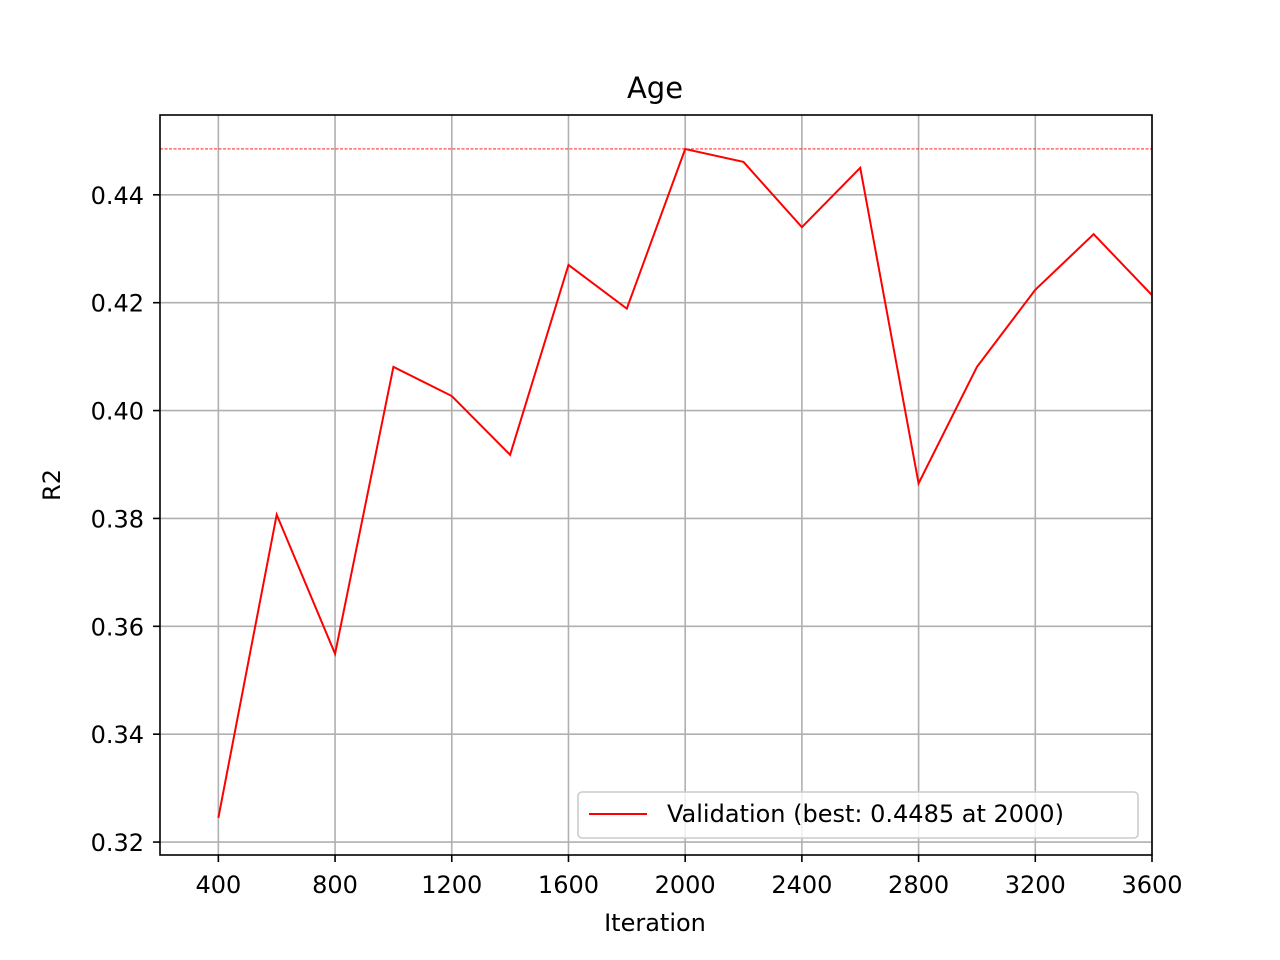 Image resolution: width=1280 pixels, height=960 pixels. What do you see at coordinates (117, 412) in the screenshot?
I see `y-tick-label: 0.40` at bounding box center [117, 412].